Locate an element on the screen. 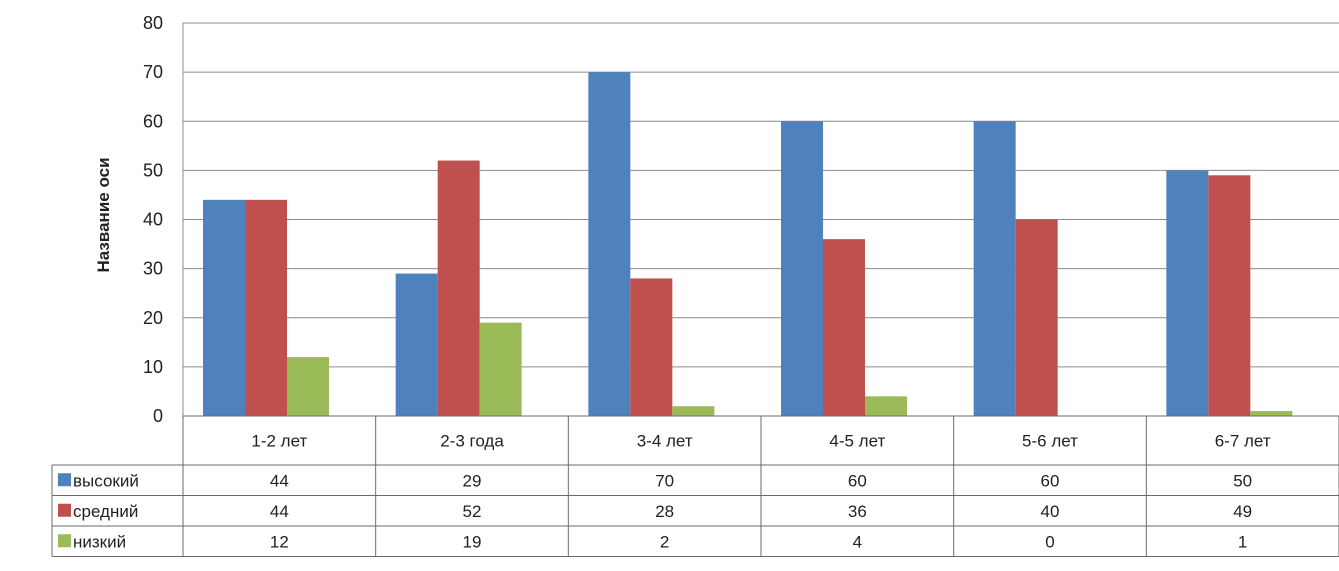 The width and height of the screenshot is (1339, 571). data-label: 1 is located at coordinates (1242, 541).